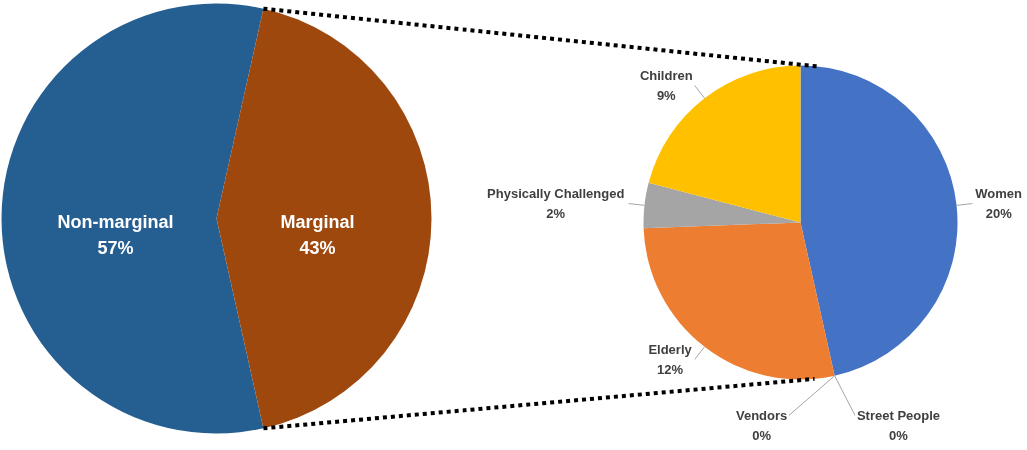 The image size is (1027, 450). What do you see at coordinates (317, 221) in the screenshot?
I see `slice-label: Marginal` at bounding box center [317, 221].